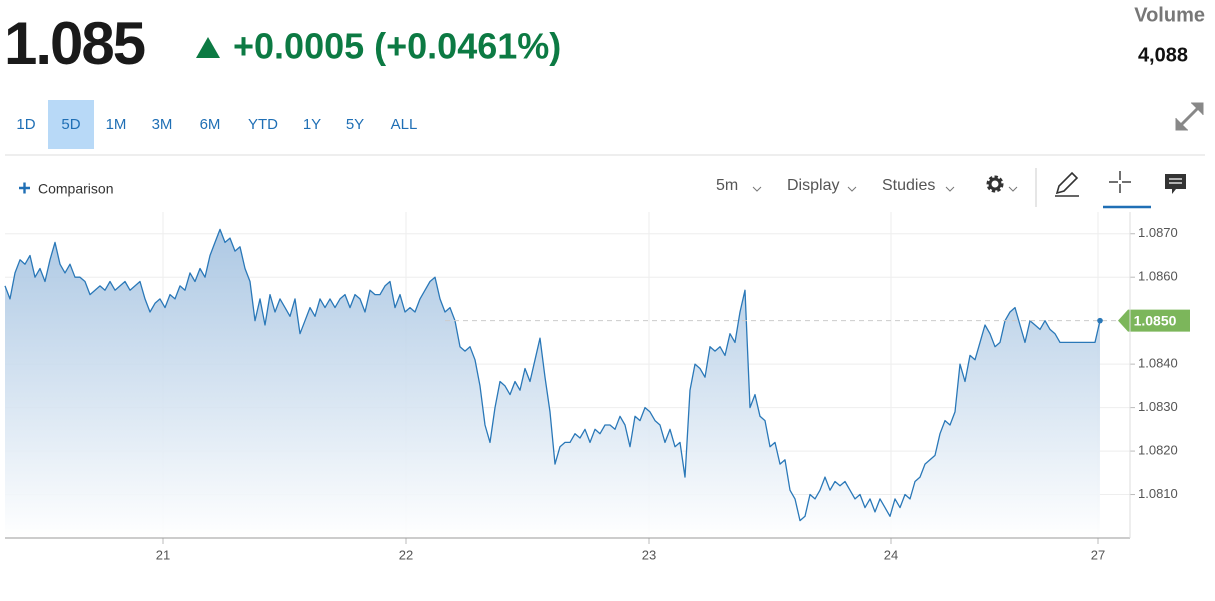 The width and height of the screenshot is (1215, 601). I want to click on range-label: 1Y, so click(312, 124).